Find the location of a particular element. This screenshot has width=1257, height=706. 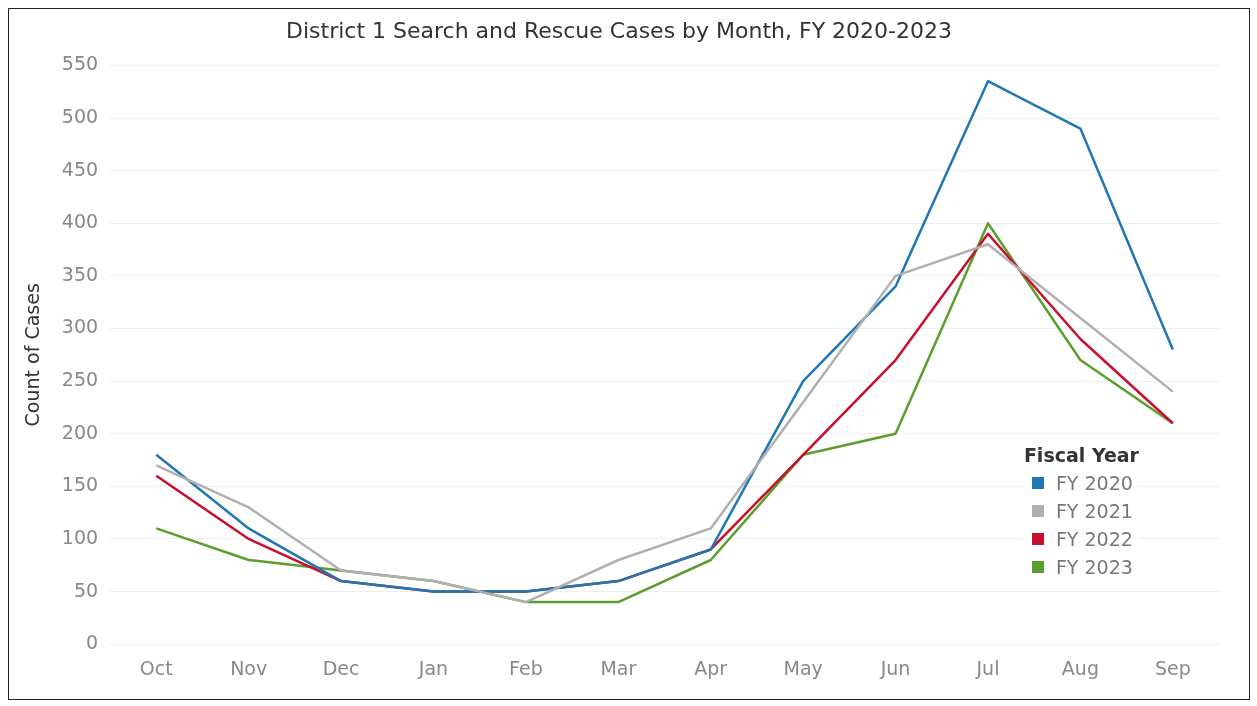

legend-label: FY 2020 is located at coordinates (1094, 483).